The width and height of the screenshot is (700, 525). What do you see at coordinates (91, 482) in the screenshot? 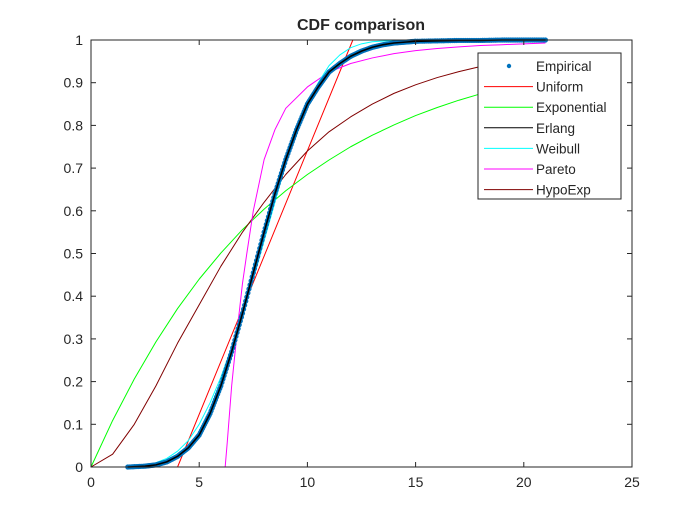
I see `x-tick-label: 0` at bounding box center [91, 482].